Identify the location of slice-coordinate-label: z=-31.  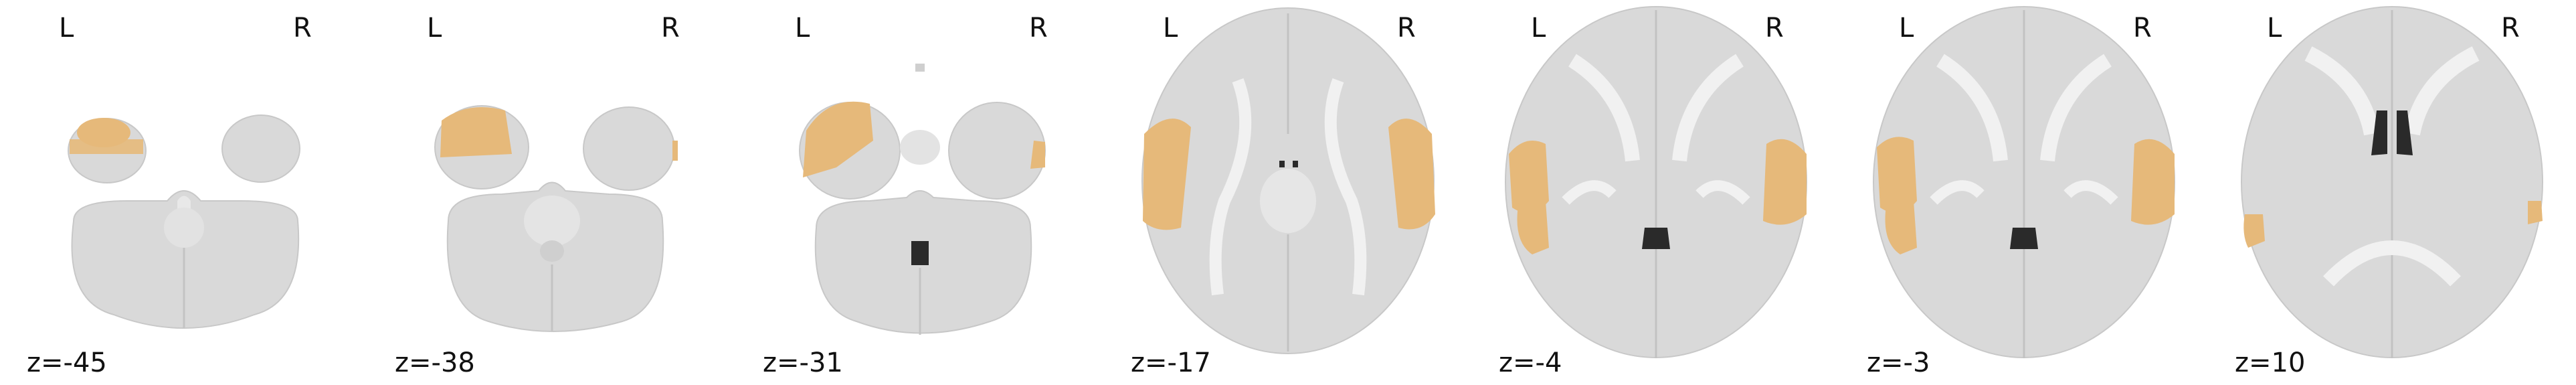
(803, 363).